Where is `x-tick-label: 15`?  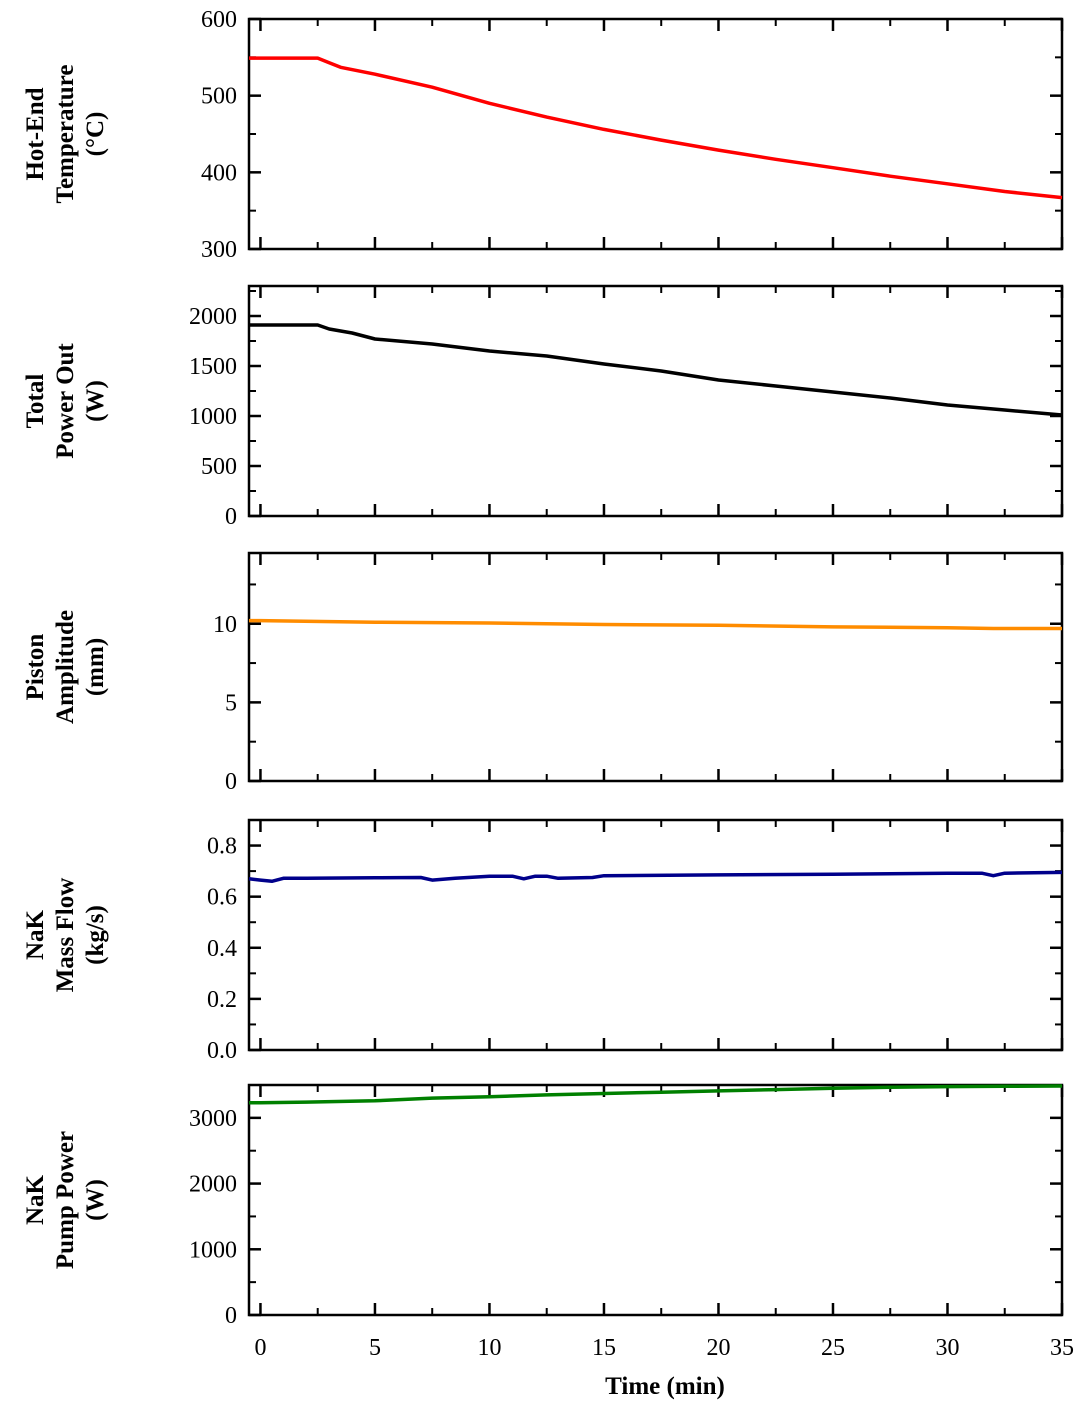
x-tick-label: 15 is located at coordinates (604, 1348).